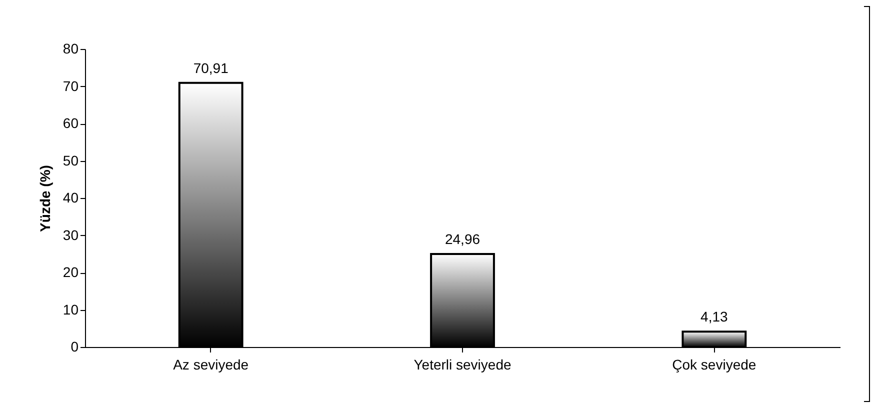 This screenshot has height=410, width=879. I want to click on data-label: 24,96, so click(462, 239).